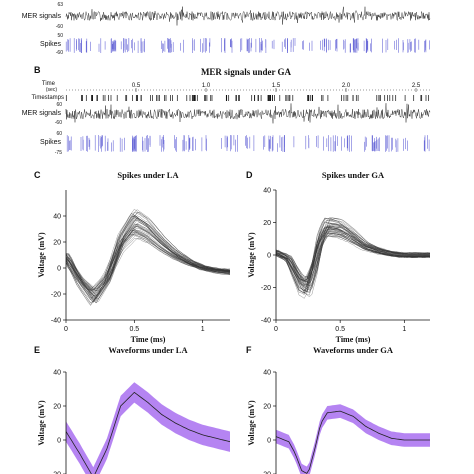  I want to click on panel-a-mer-tick-top: 63, so click(60, 5).